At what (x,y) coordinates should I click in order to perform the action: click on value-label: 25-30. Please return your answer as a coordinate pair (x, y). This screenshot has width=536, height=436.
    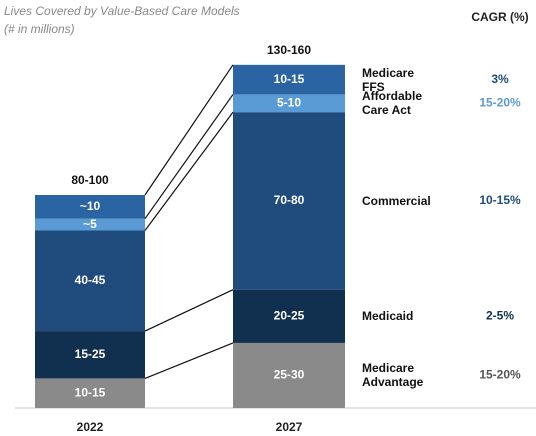
    Looking at the image, I should click on (289, 375).